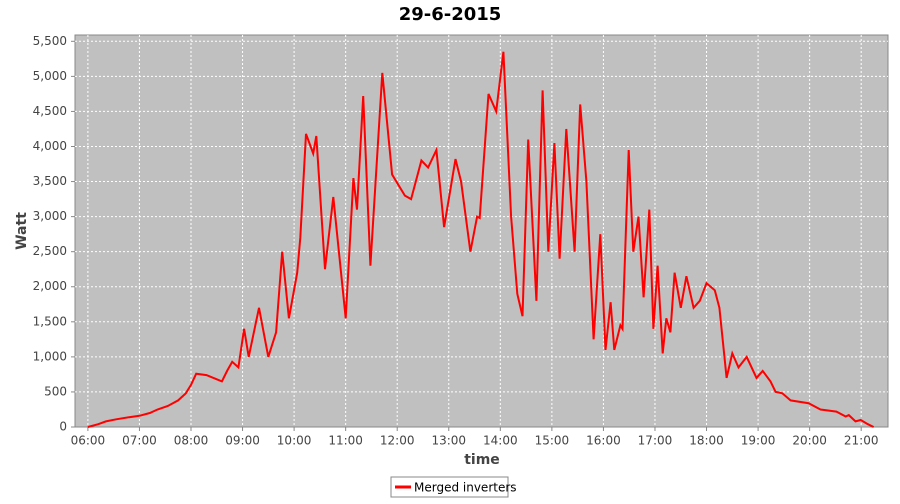 This screenshot has width=900, height=504. What do you see at coordinates (809, 441) in the screenshot?
I see `x-tick-label: 20:00` at bounding box center [809, 441].